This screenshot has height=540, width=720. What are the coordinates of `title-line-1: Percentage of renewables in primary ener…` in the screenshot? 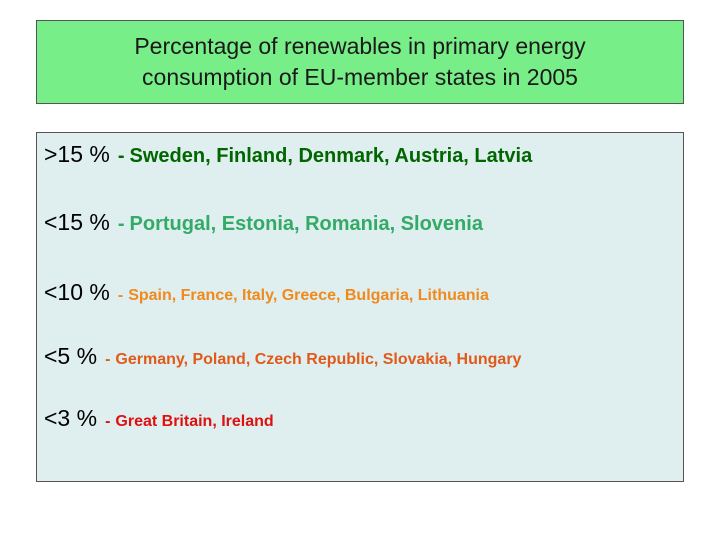 It's located at (360, 46).